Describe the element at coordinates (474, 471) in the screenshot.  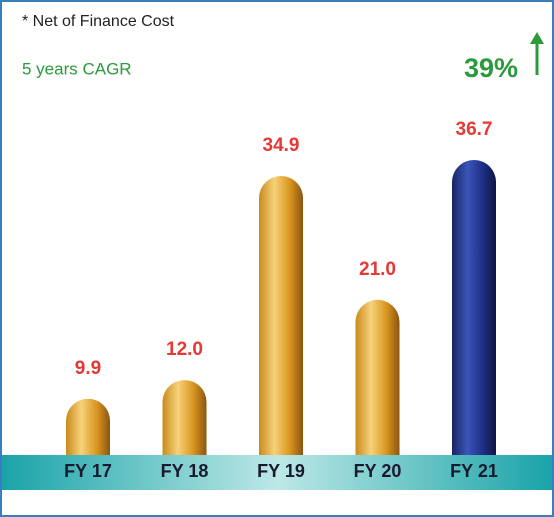
I see `x-tick-label: FY 21` at that location.